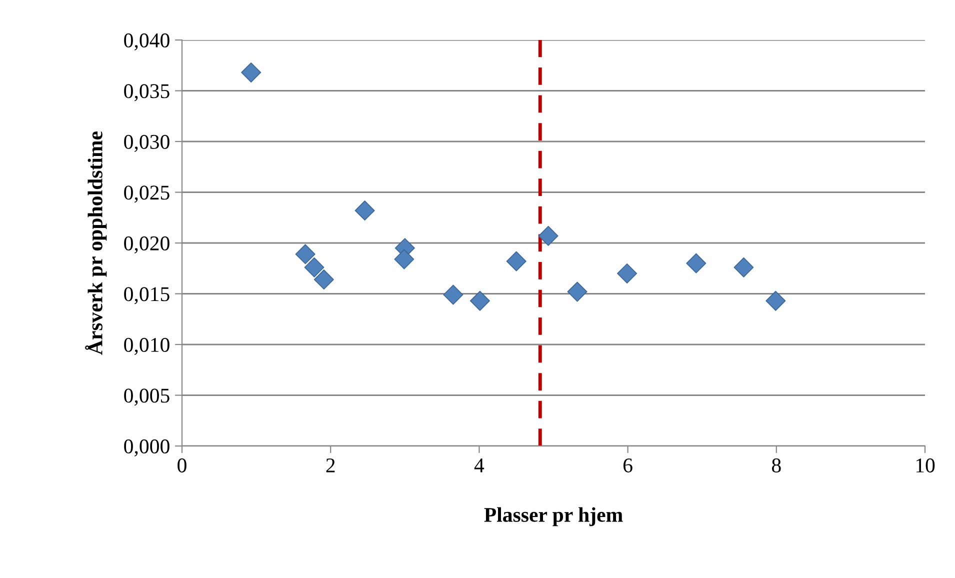 The image size is (955, 578). Describe the element at coordinates (147, 346) in the screenshot. I see `y-tick-label: 0,010` at that location.